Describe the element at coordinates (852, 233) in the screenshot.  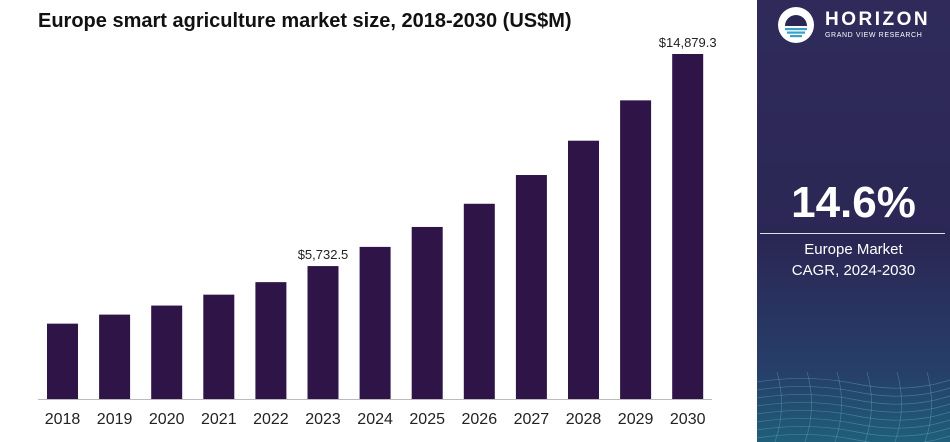
I see `divider` at that location.